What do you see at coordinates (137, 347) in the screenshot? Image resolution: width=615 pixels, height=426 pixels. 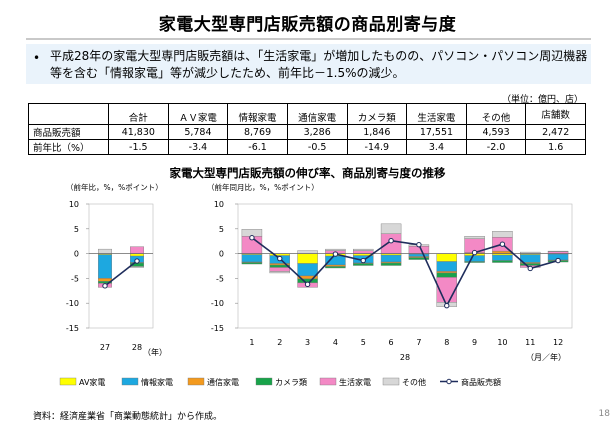 I see `x-tick-label: 28` at bounding box center [137, 347].